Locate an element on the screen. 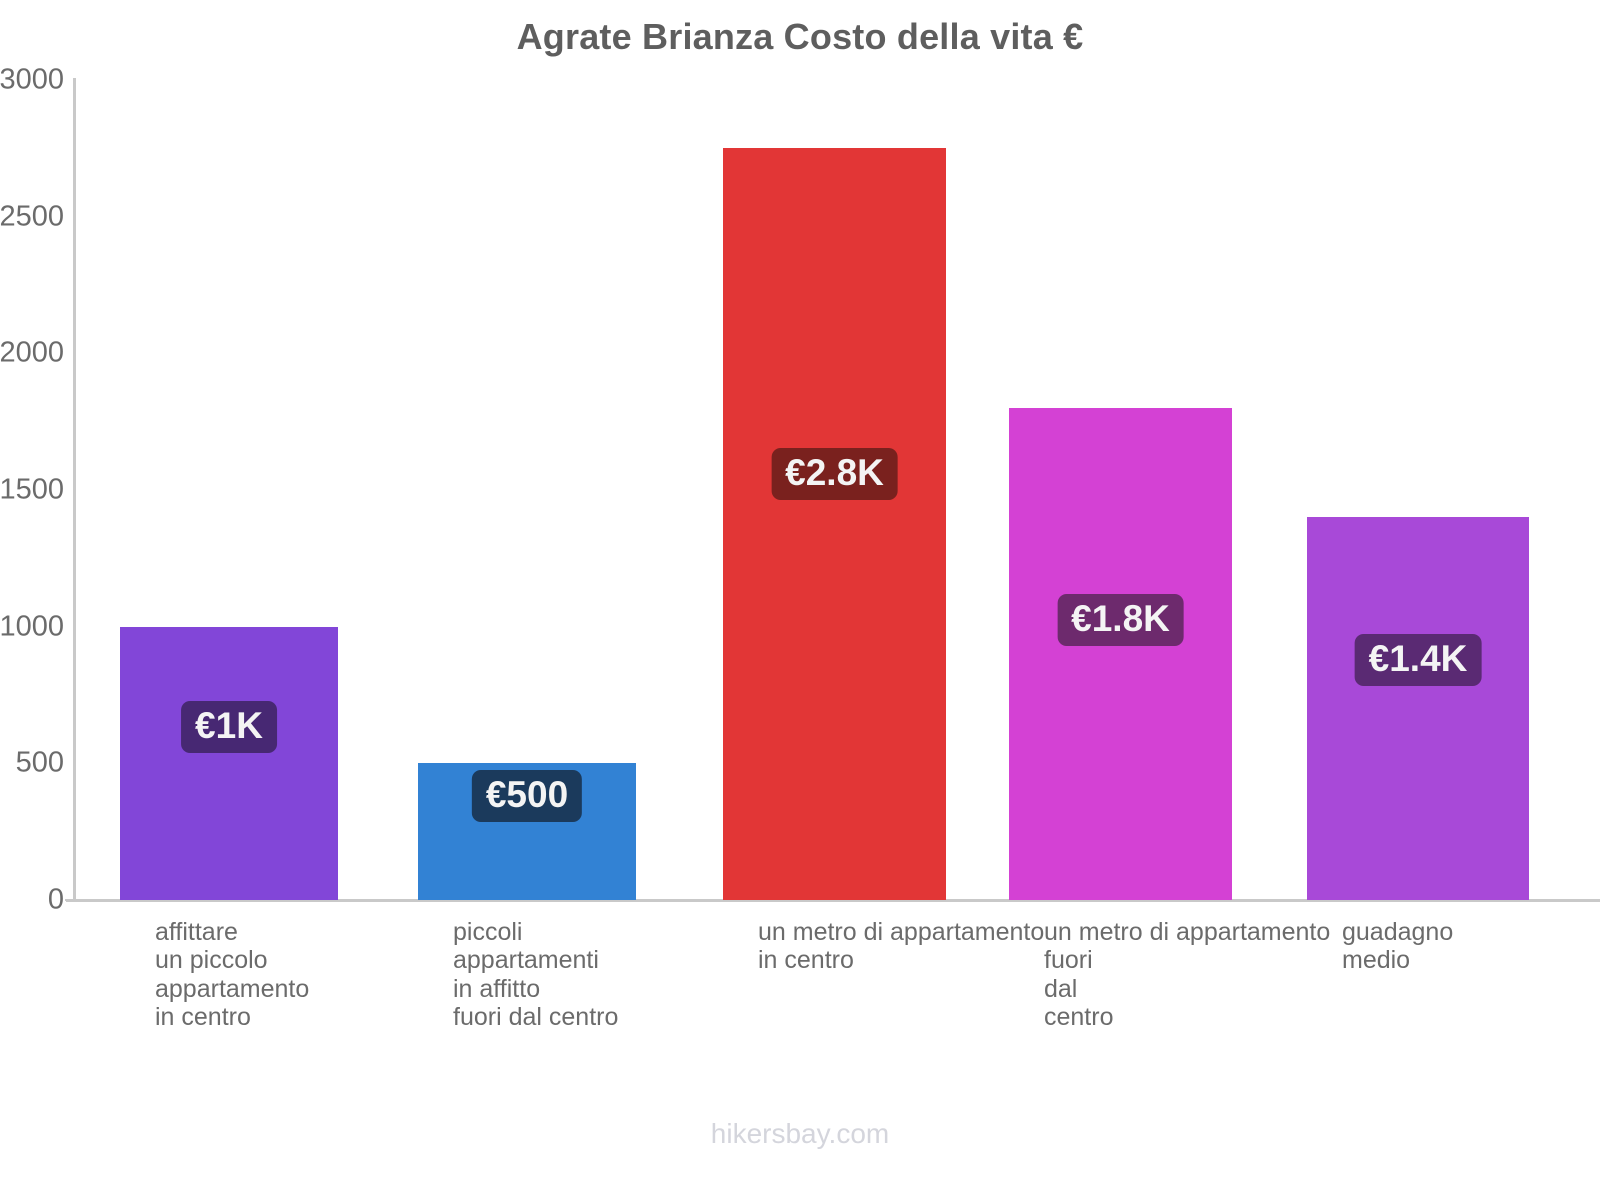 Image resolution: width=1600 pixels, height=1200 pixels. bar-value-label: €500 is located at coordinates (527, 796).